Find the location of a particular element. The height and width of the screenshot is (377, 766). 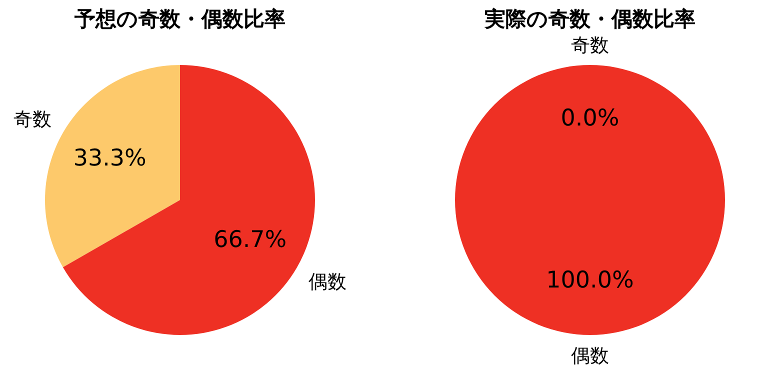

data-label: 66.7% is located at coordinates (250, 239).